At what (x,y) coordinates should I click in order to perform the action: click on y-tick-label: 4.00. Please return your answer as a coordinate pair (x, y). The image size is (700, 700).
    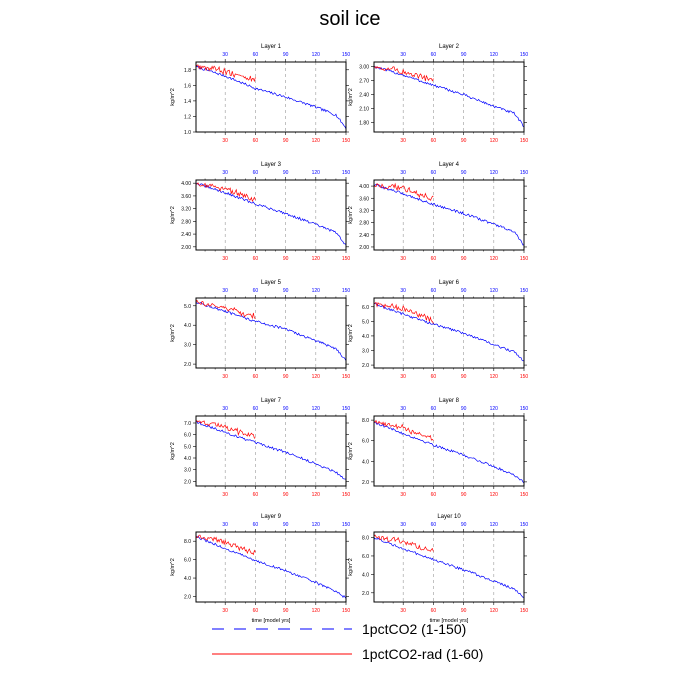
    Looking at the image, I should click on (186, 184).